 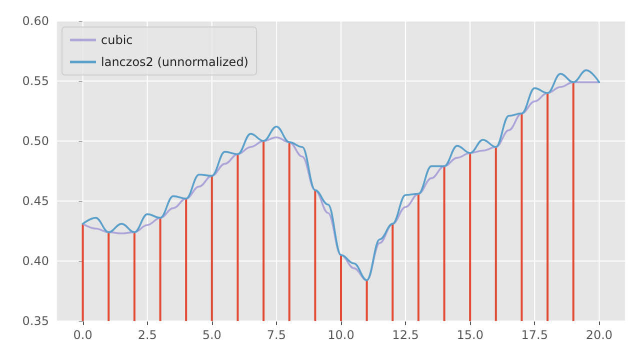 What do you see at coordinates (35, 201) in the screenshot?
I see `y-tick-label: 0.45` at bounding box center [35, 201].